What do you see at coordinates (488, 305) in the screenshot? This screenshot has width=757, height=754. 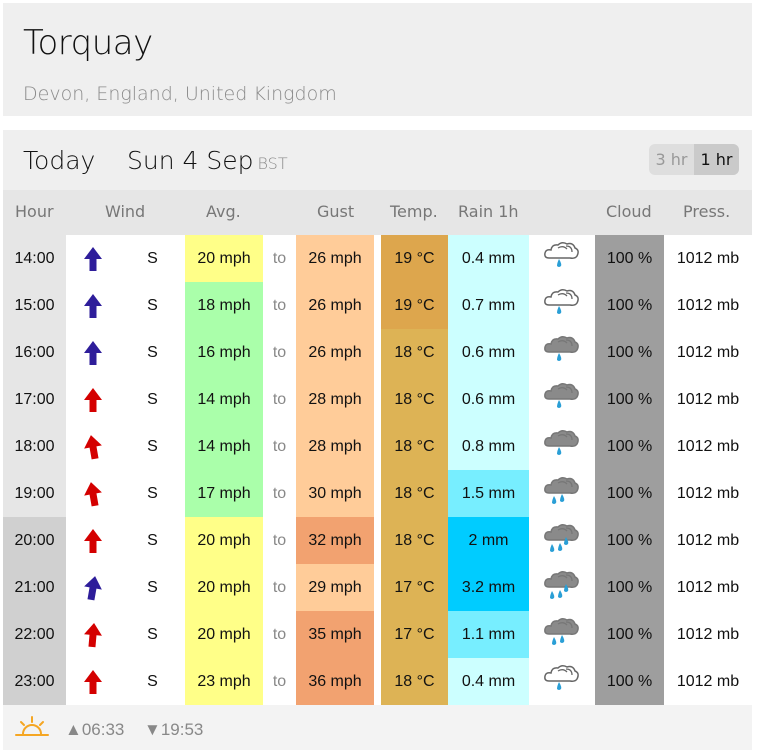 I see `rain-amount: 0.7 mm` at bounding box center [488, 305].